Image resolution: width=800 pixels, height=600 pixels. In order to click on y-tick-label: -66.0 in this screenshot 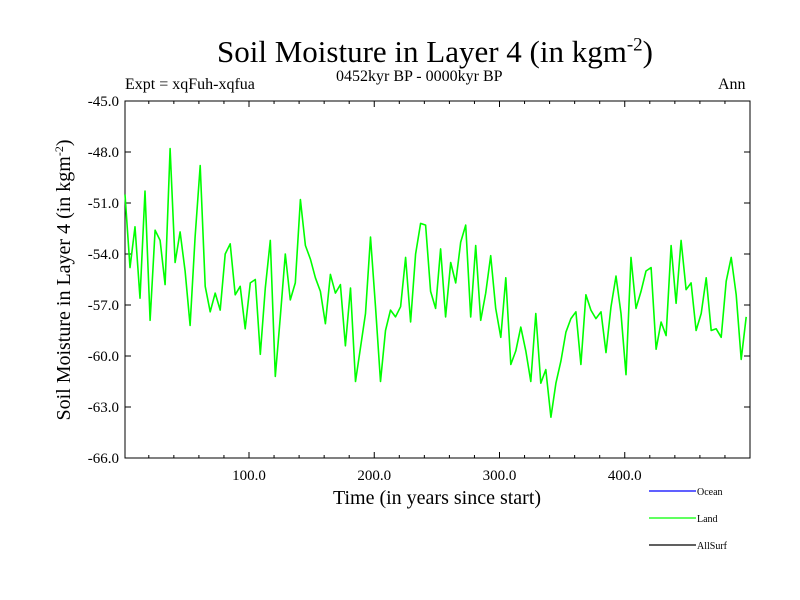, I will do `click(103, 459)`.